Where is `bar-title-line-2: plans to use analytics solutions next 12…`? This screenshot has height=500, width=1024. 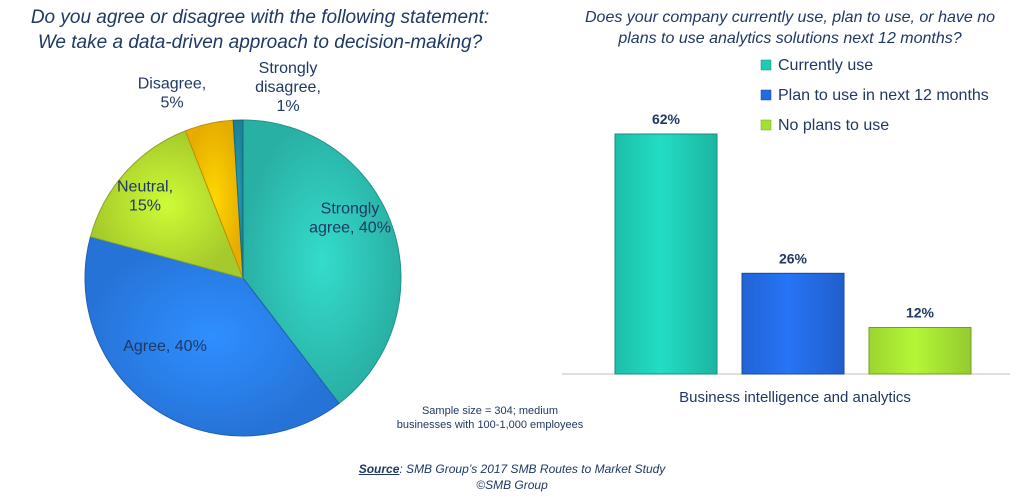
bar-title-line-2: plans to use analytics solutions next 12… is located at coordinates (790, 38).